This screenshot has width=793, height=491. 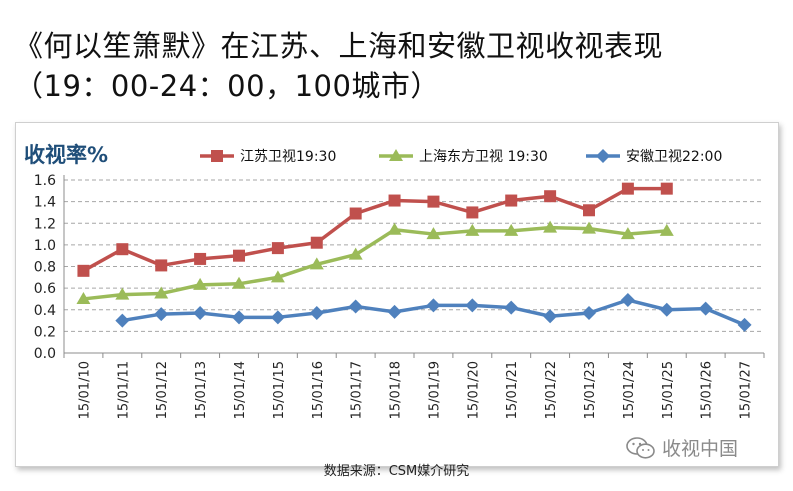 I want to click on legend-label: 江苏卫视19:30, so click(x=288, y=157).